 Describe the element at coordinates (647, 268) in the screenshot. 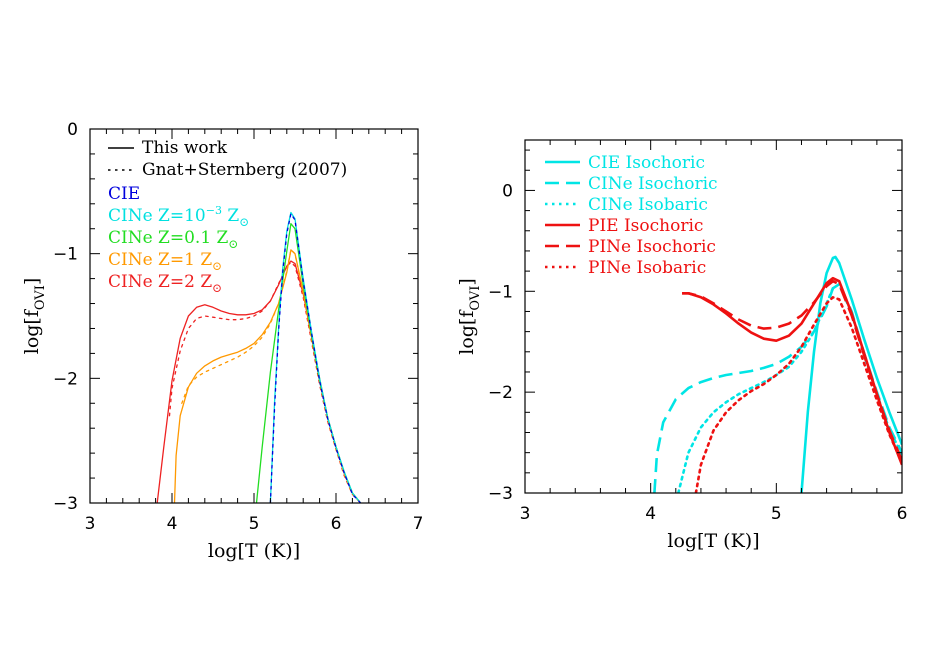

I see `legend-label: PINe Isobaric` at that location.